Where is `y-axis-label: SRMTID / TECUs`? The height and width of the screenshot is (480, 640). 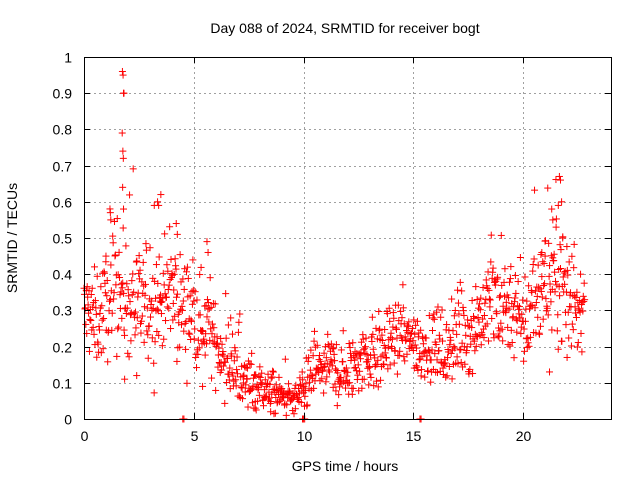 y-axis-label: SRMTID / TECUs is located at coordinates (12, 238).